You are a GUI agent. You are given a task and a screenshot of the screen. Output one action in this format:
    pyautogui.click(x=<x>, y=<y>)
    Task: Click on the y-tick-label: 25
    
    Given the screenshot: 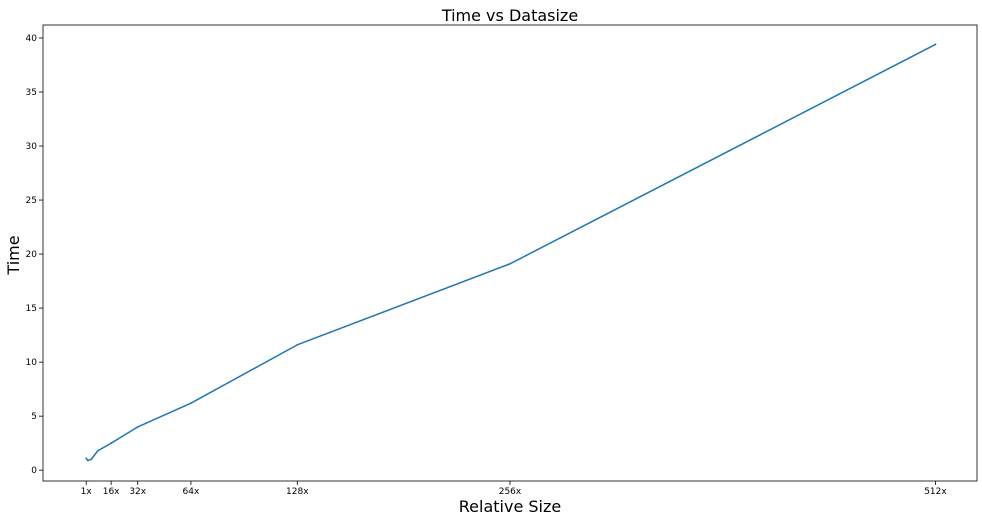 What is the action you would take?
    pyautogui.click(x=31, y=201)
    